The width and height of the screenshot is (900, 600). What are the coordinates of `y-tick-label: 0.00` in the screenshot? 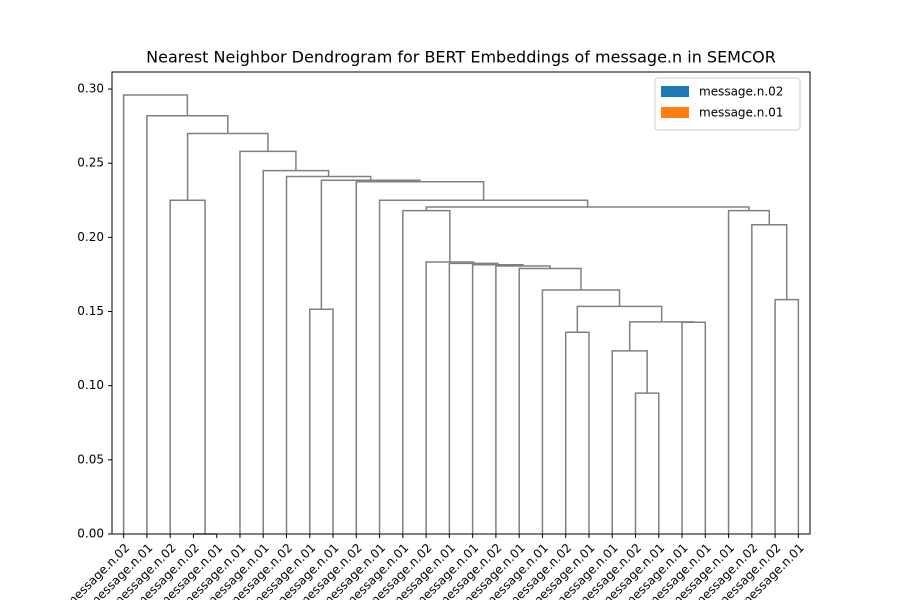 It's located at (90, 534).